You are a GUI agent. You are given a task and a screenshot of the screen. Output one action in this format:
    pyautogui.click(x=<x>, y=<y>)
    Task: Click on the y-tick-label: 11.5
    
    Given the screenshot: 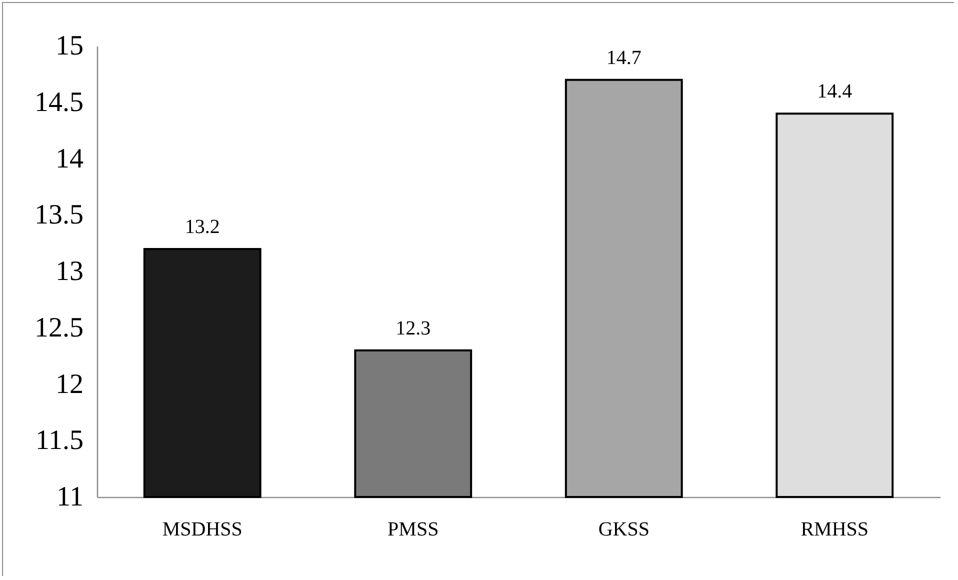 What is the action you would take?
    pyautogui.click(x=60, y=440)
    